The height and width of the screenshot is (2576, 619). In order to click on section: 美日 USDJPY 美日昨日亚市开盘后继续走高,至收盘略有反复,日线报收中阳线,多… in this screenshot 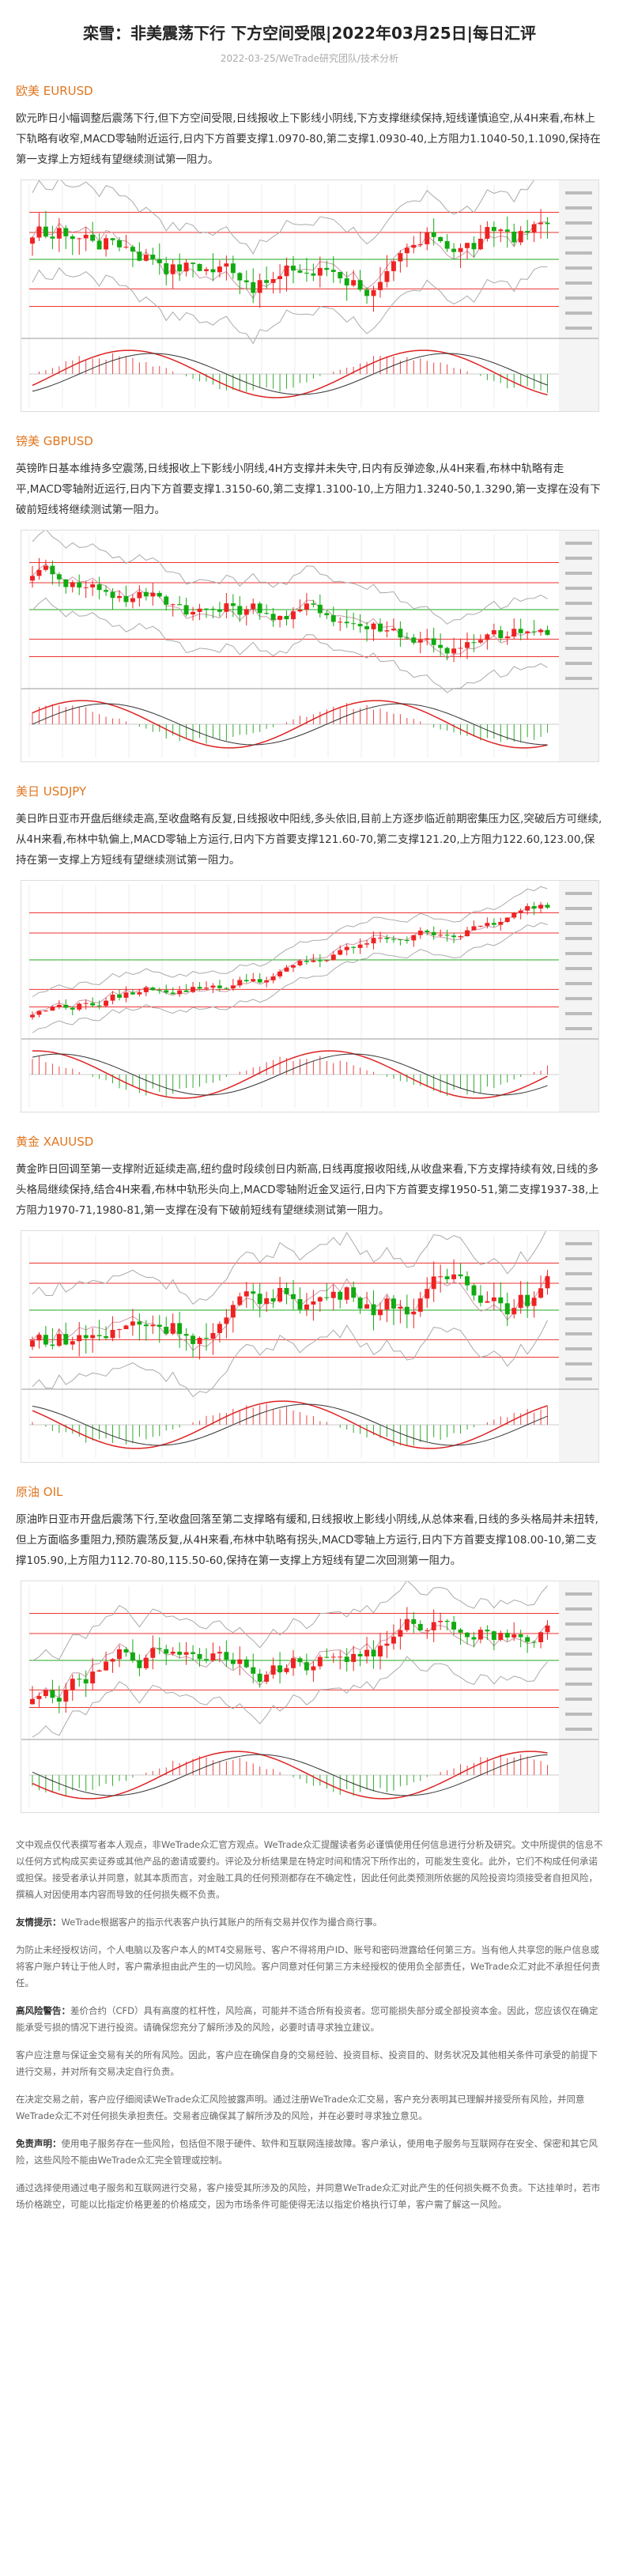, I will do `click(309, 947)`.